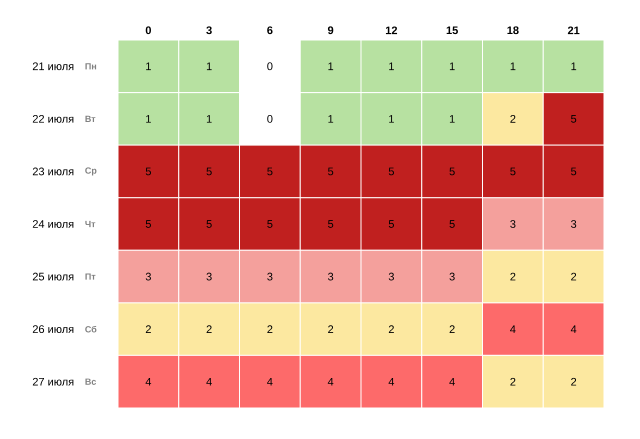 This screenshot has height=439, width=640. I want to click on y-tick-label: 22 июля, so click(53, 118).